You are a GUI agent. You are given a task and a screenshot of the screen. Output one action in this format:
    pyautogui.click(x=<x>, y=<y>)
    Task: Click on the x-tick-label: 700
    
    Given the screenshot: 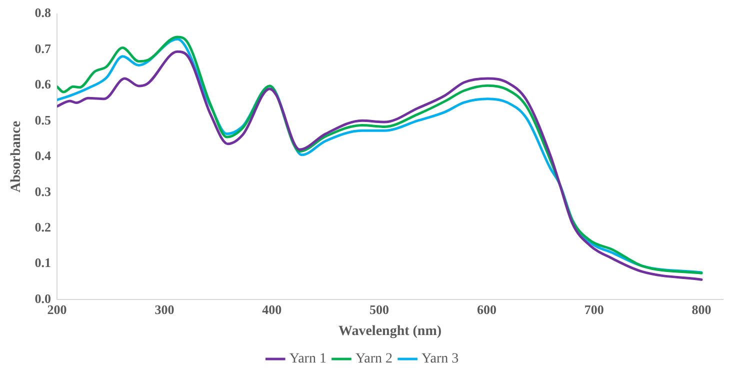 What is the action you would take?
    pyautogui.click(x=594, y=309)
    